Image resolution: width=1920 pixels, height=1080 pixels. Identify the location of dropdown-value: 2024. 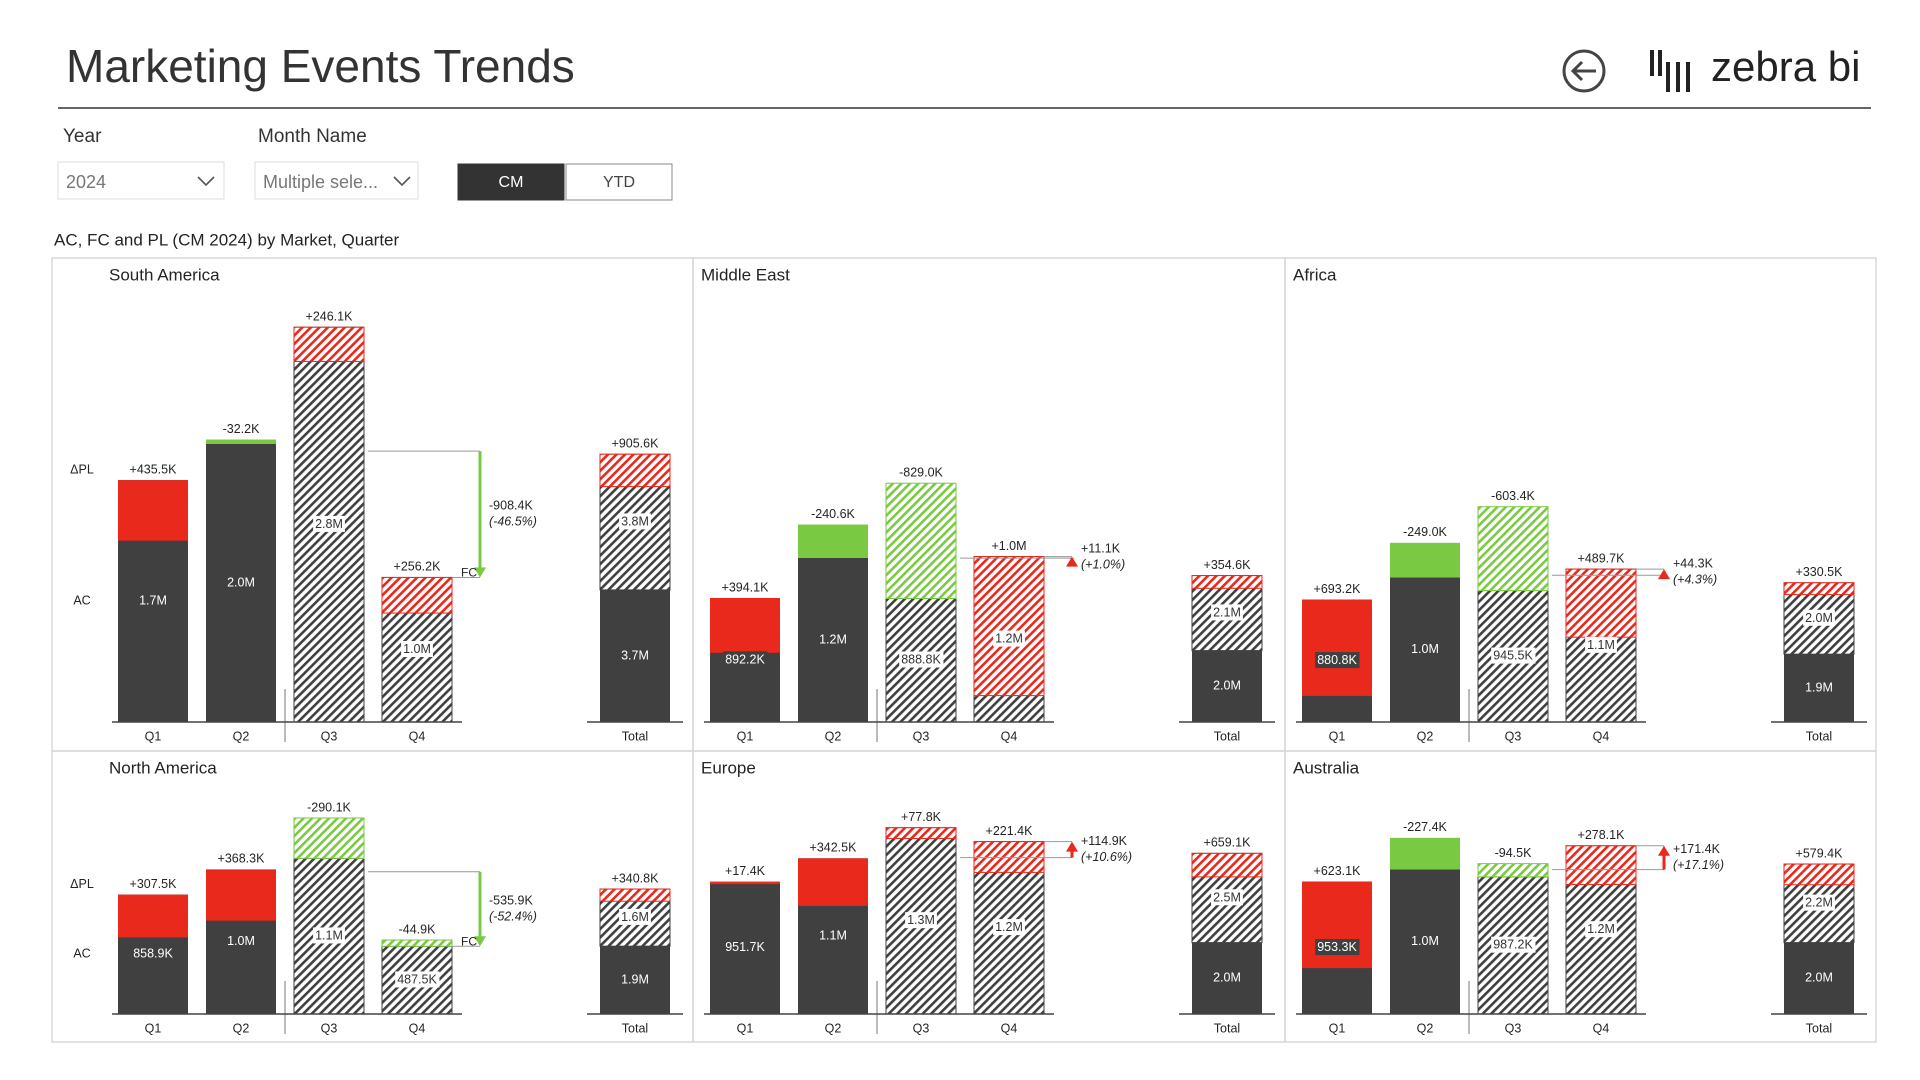
(86, 182).